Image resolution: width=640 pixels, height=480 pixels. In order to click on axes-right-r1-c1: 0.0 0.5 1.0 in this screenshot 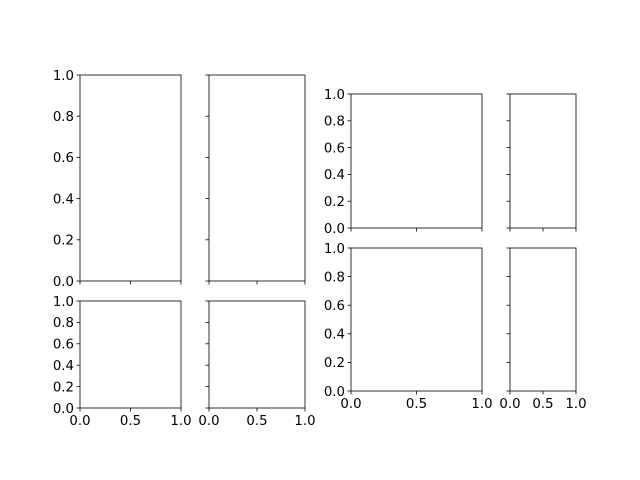, I will do `click(543, 329)`.